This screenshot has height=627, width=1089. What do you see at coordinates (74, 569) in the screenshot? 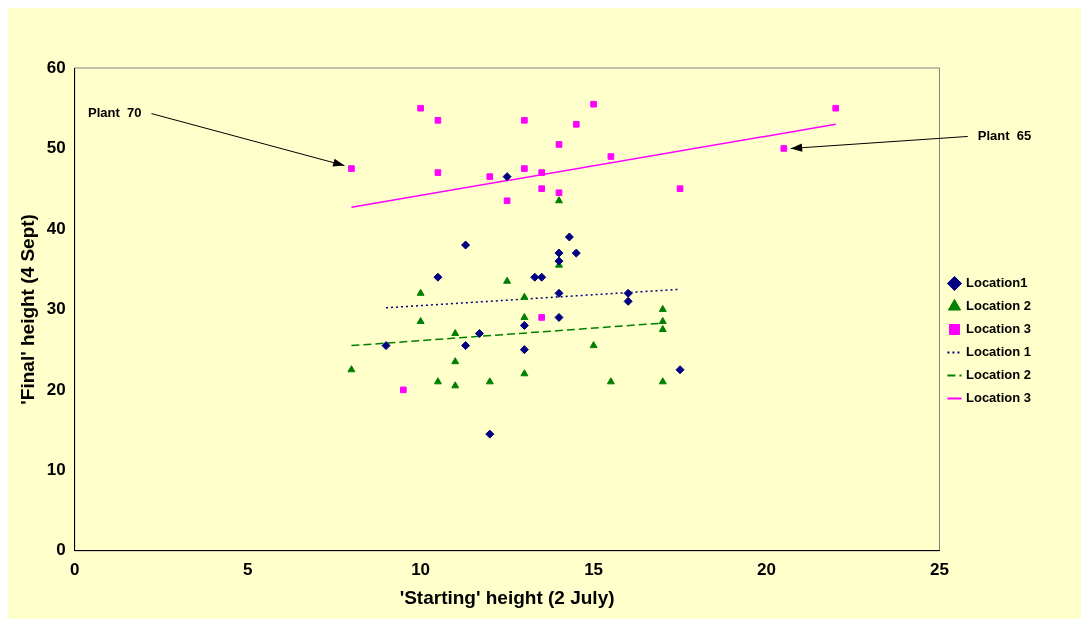
I see `x-tick-label: 0` at bounding box center [74, 569].